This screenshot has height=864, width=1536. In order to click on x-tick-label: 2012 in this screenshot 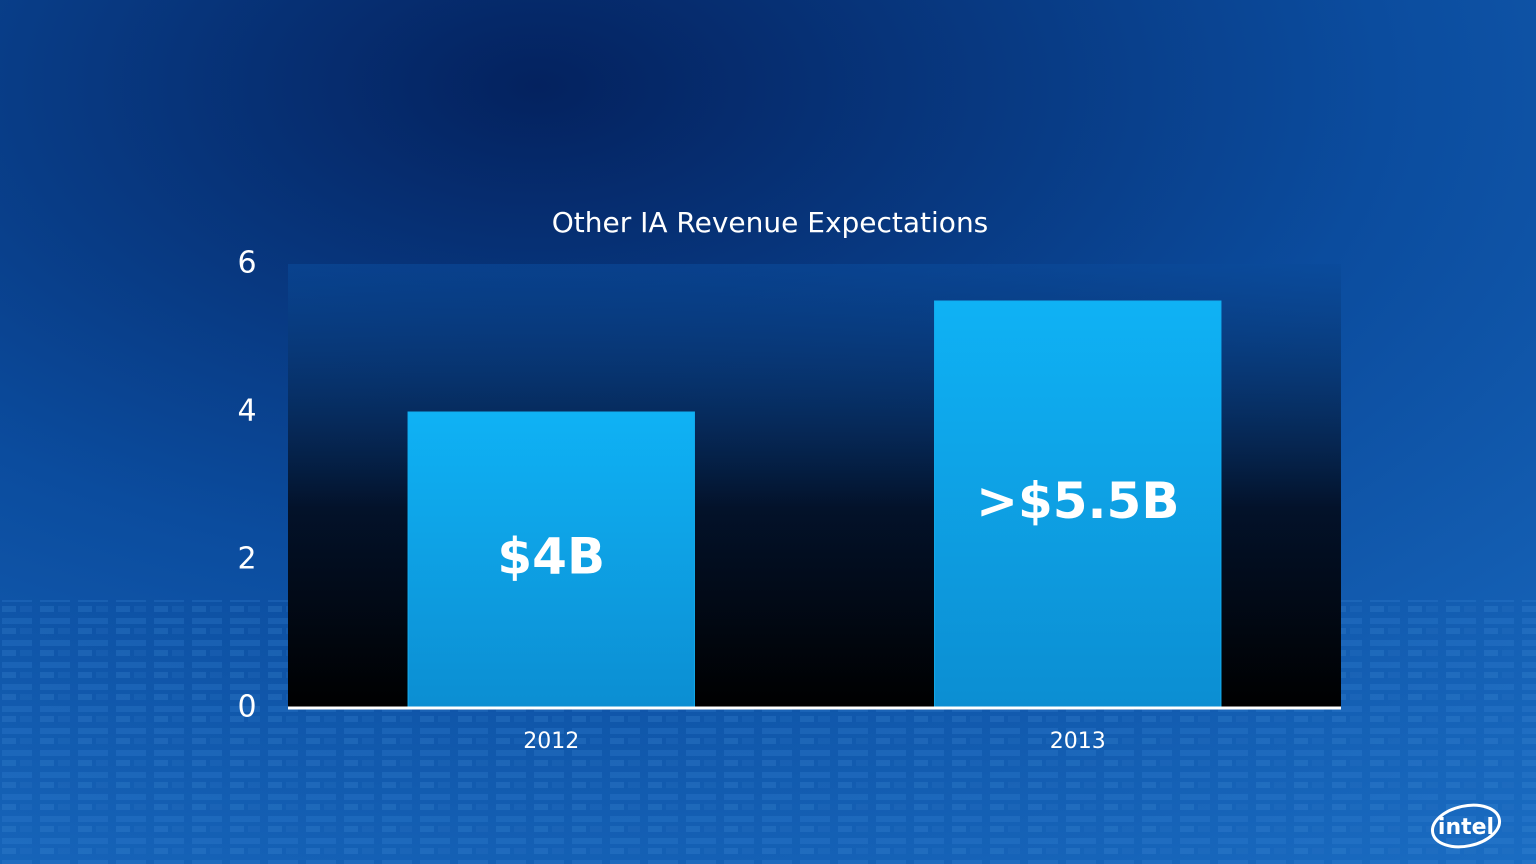, I will do `click(551, 741)`.